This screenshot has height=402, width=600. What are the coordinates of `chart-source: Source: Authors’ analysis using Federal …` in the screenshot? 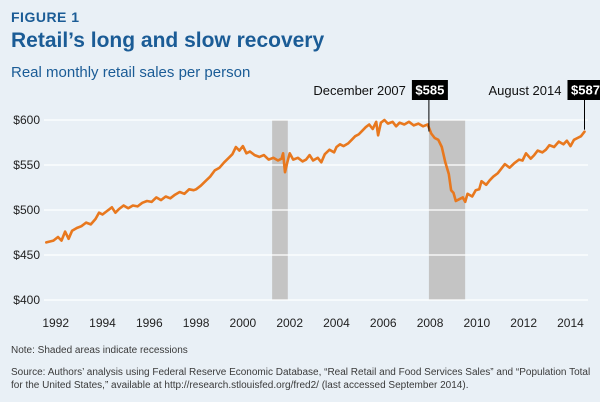 It's located at (301, 379).